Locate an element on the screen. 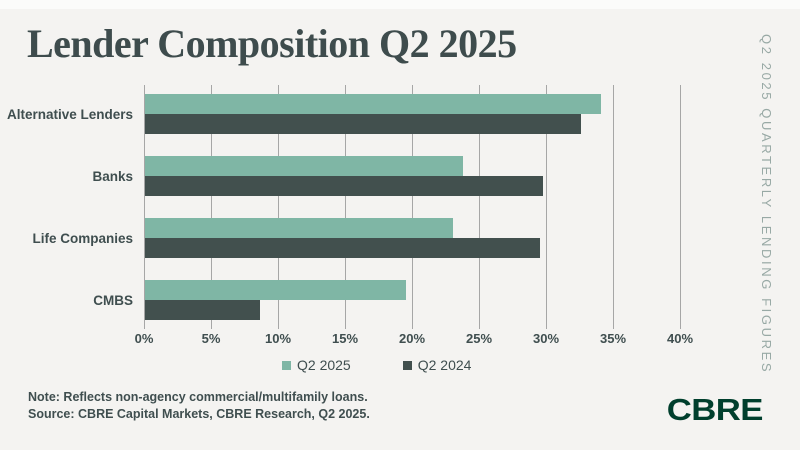 The height and width of the screenshot is (450, 800). category-label-life-companies: Life Companies is located at coordinates (82, 238).